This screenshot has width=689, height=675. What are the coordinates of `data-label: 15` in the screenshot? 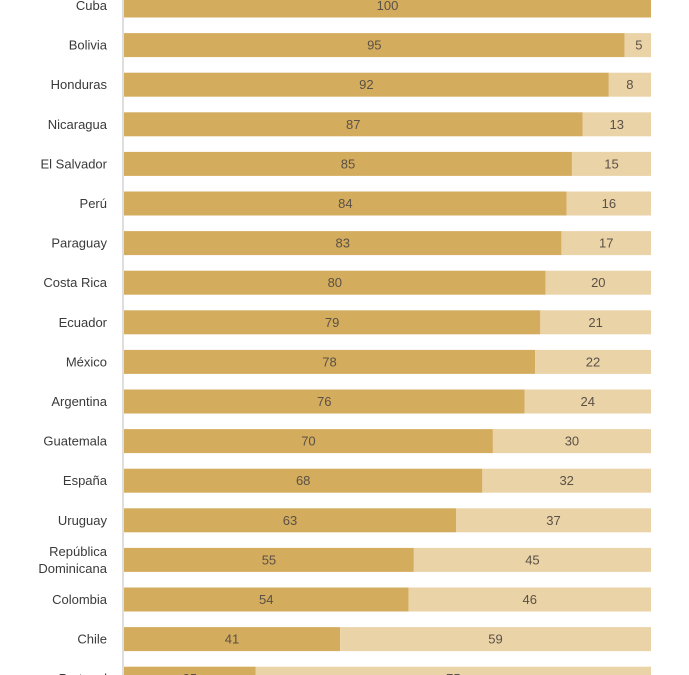 It's located at (611, 163).